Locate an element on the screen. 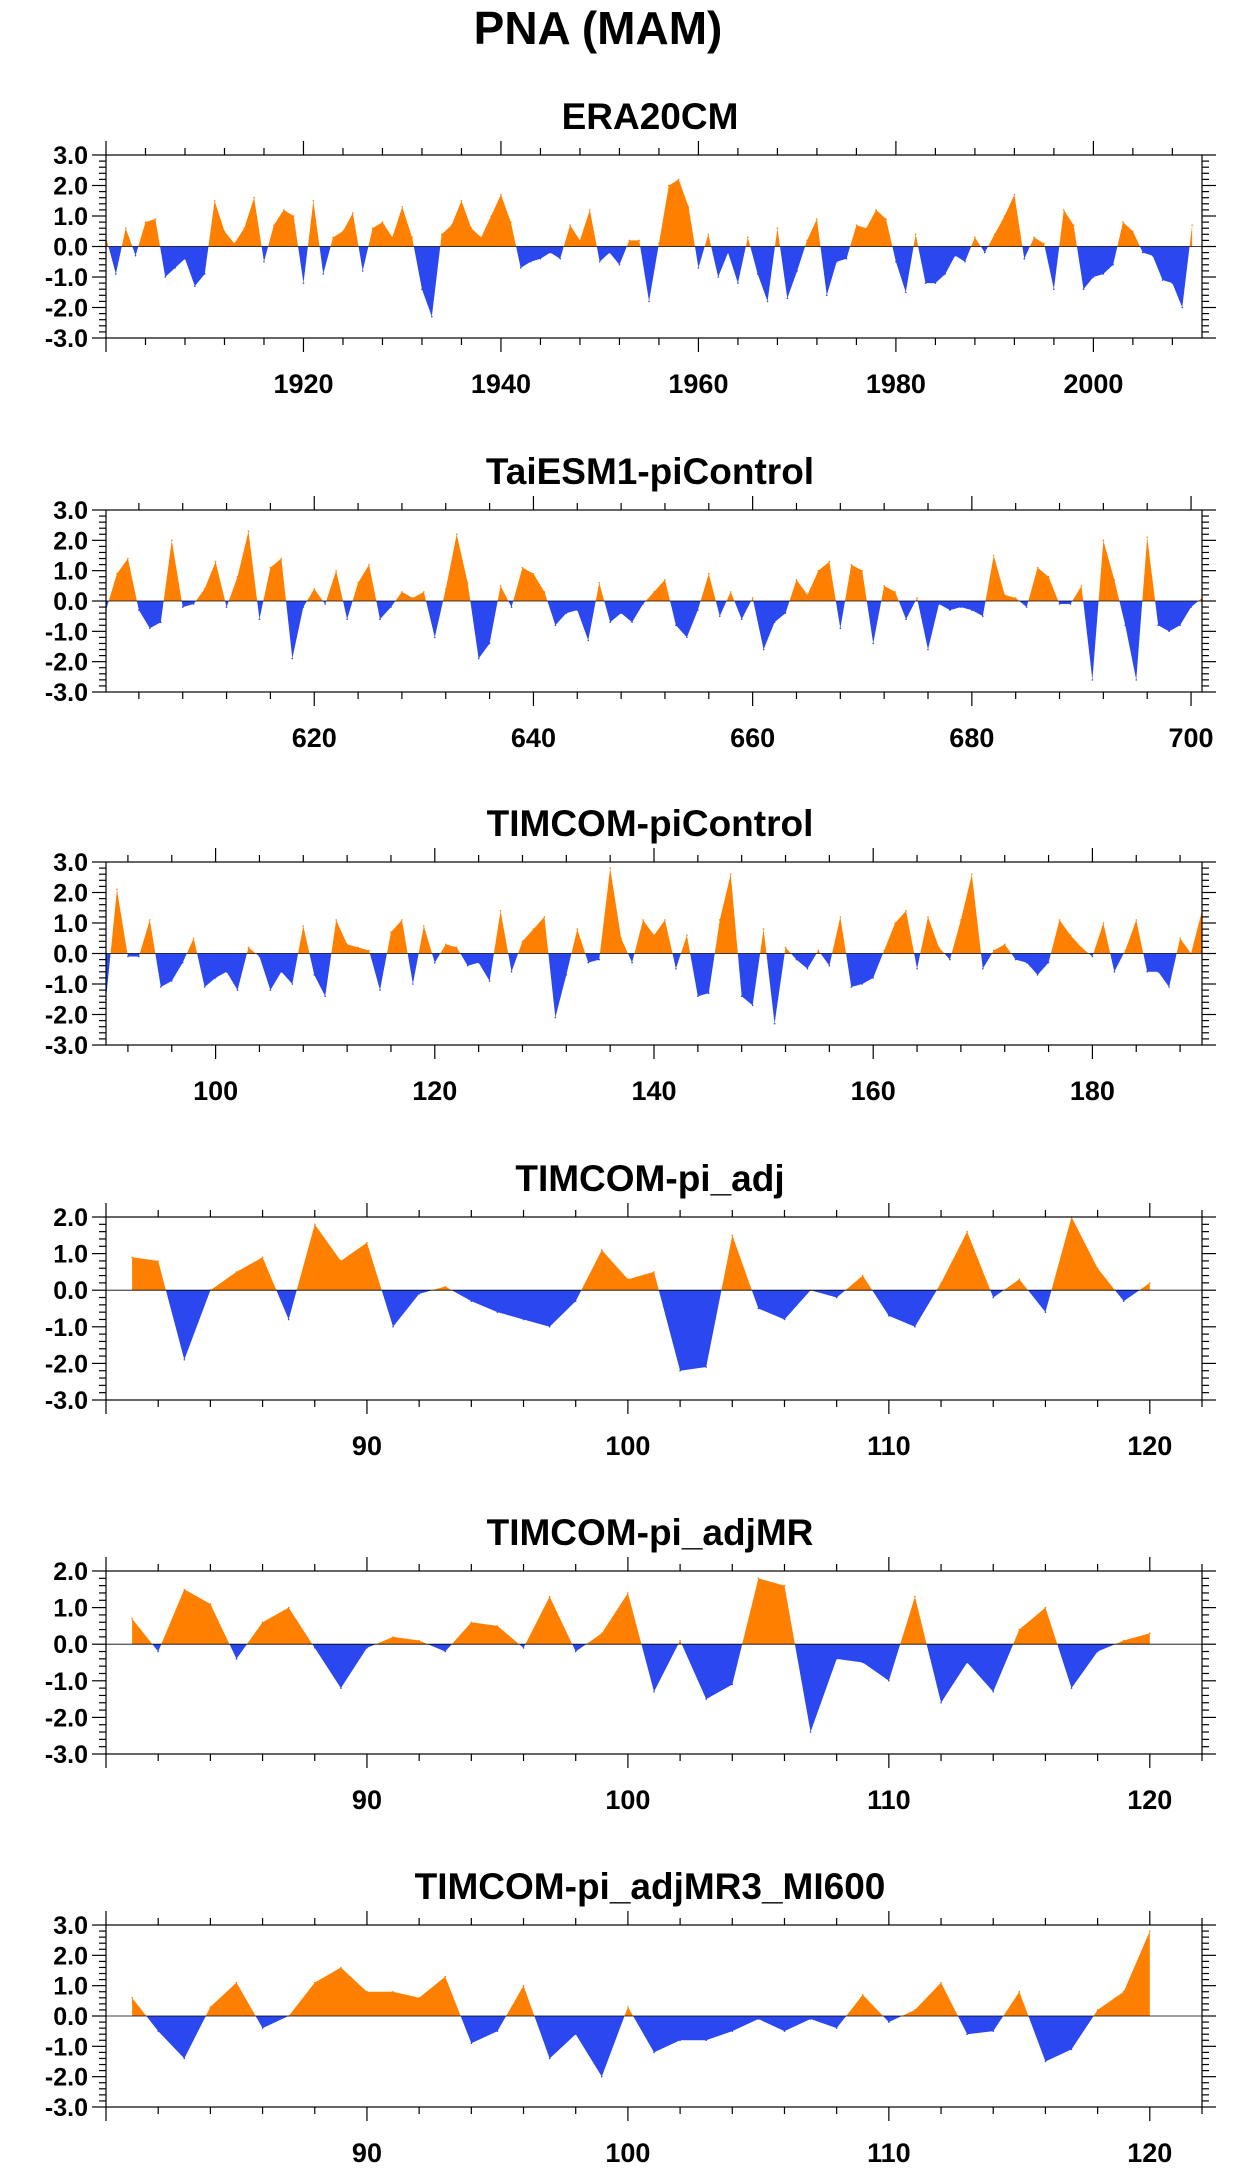  y-tick-label: 1.0 is located at coordinates (70, 1255).